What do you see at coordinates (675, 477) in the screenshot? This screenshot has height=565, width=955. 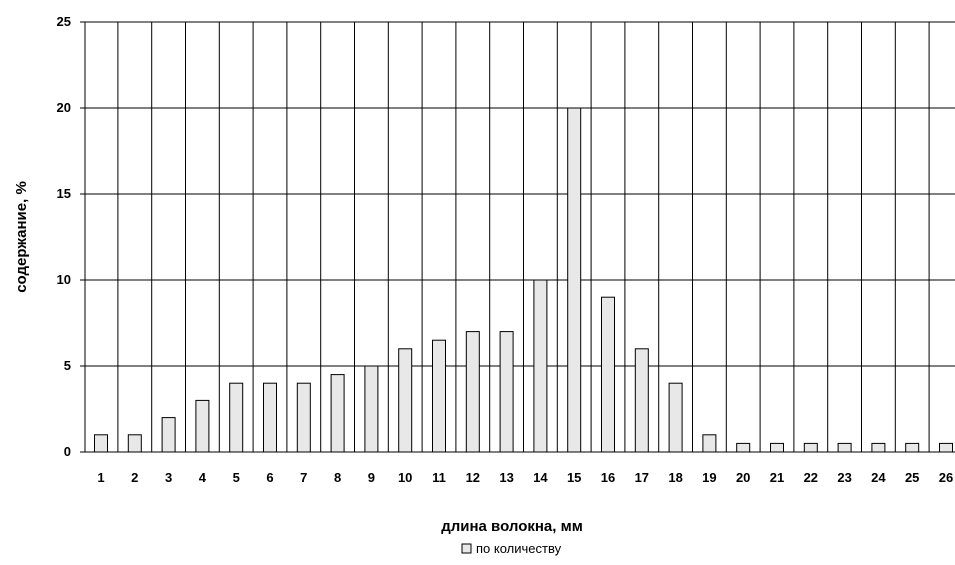 I see `x-tick-label: 18` at bounding box center [675, 477].